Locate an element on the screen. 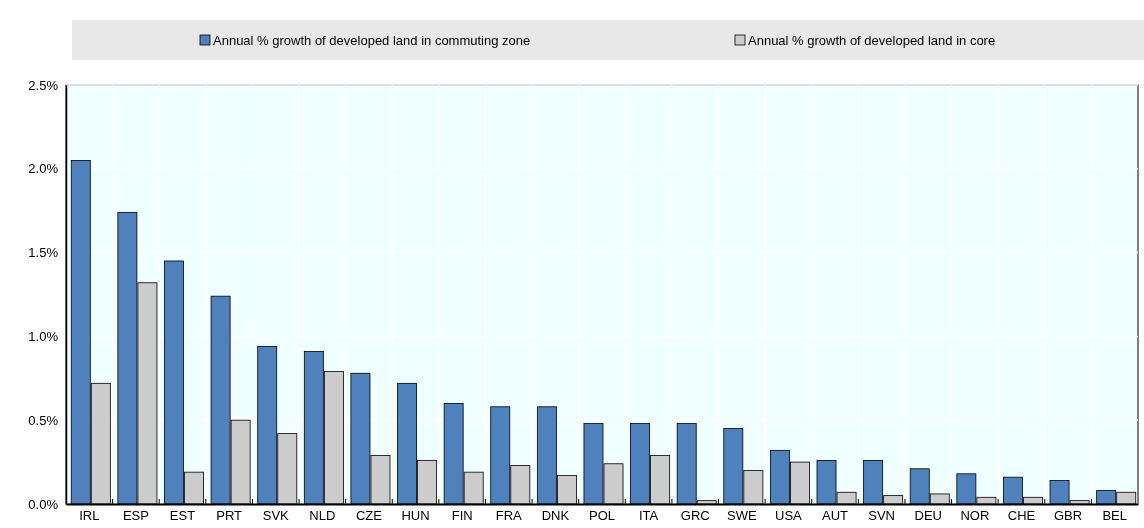  y-tick-label: 0.0% is located at coordinates (43, 504).